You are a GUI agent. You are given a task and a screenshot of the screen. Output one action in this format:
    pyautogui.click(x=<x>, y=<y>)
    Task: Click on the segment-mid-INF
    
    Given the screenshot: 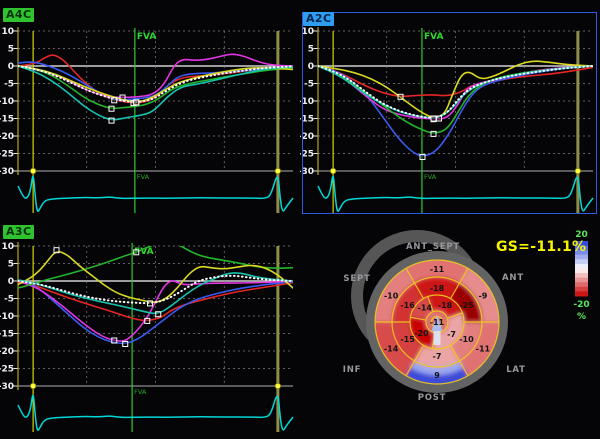 What is the action you would take?
    pyautogui.click(x=408, y=341)
    